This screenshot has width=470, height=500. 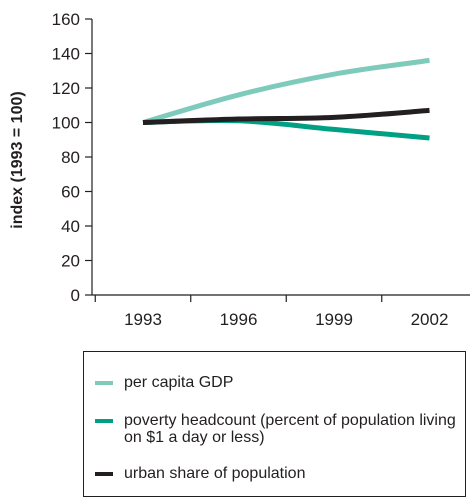 I want to click on y-tick-label: 40, so click(x=70, y=226).